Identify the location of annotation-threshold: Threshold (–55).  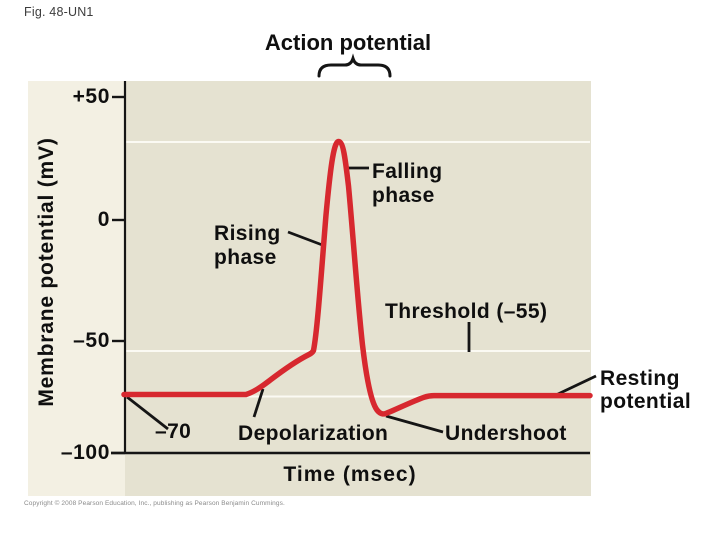
(466, 311).